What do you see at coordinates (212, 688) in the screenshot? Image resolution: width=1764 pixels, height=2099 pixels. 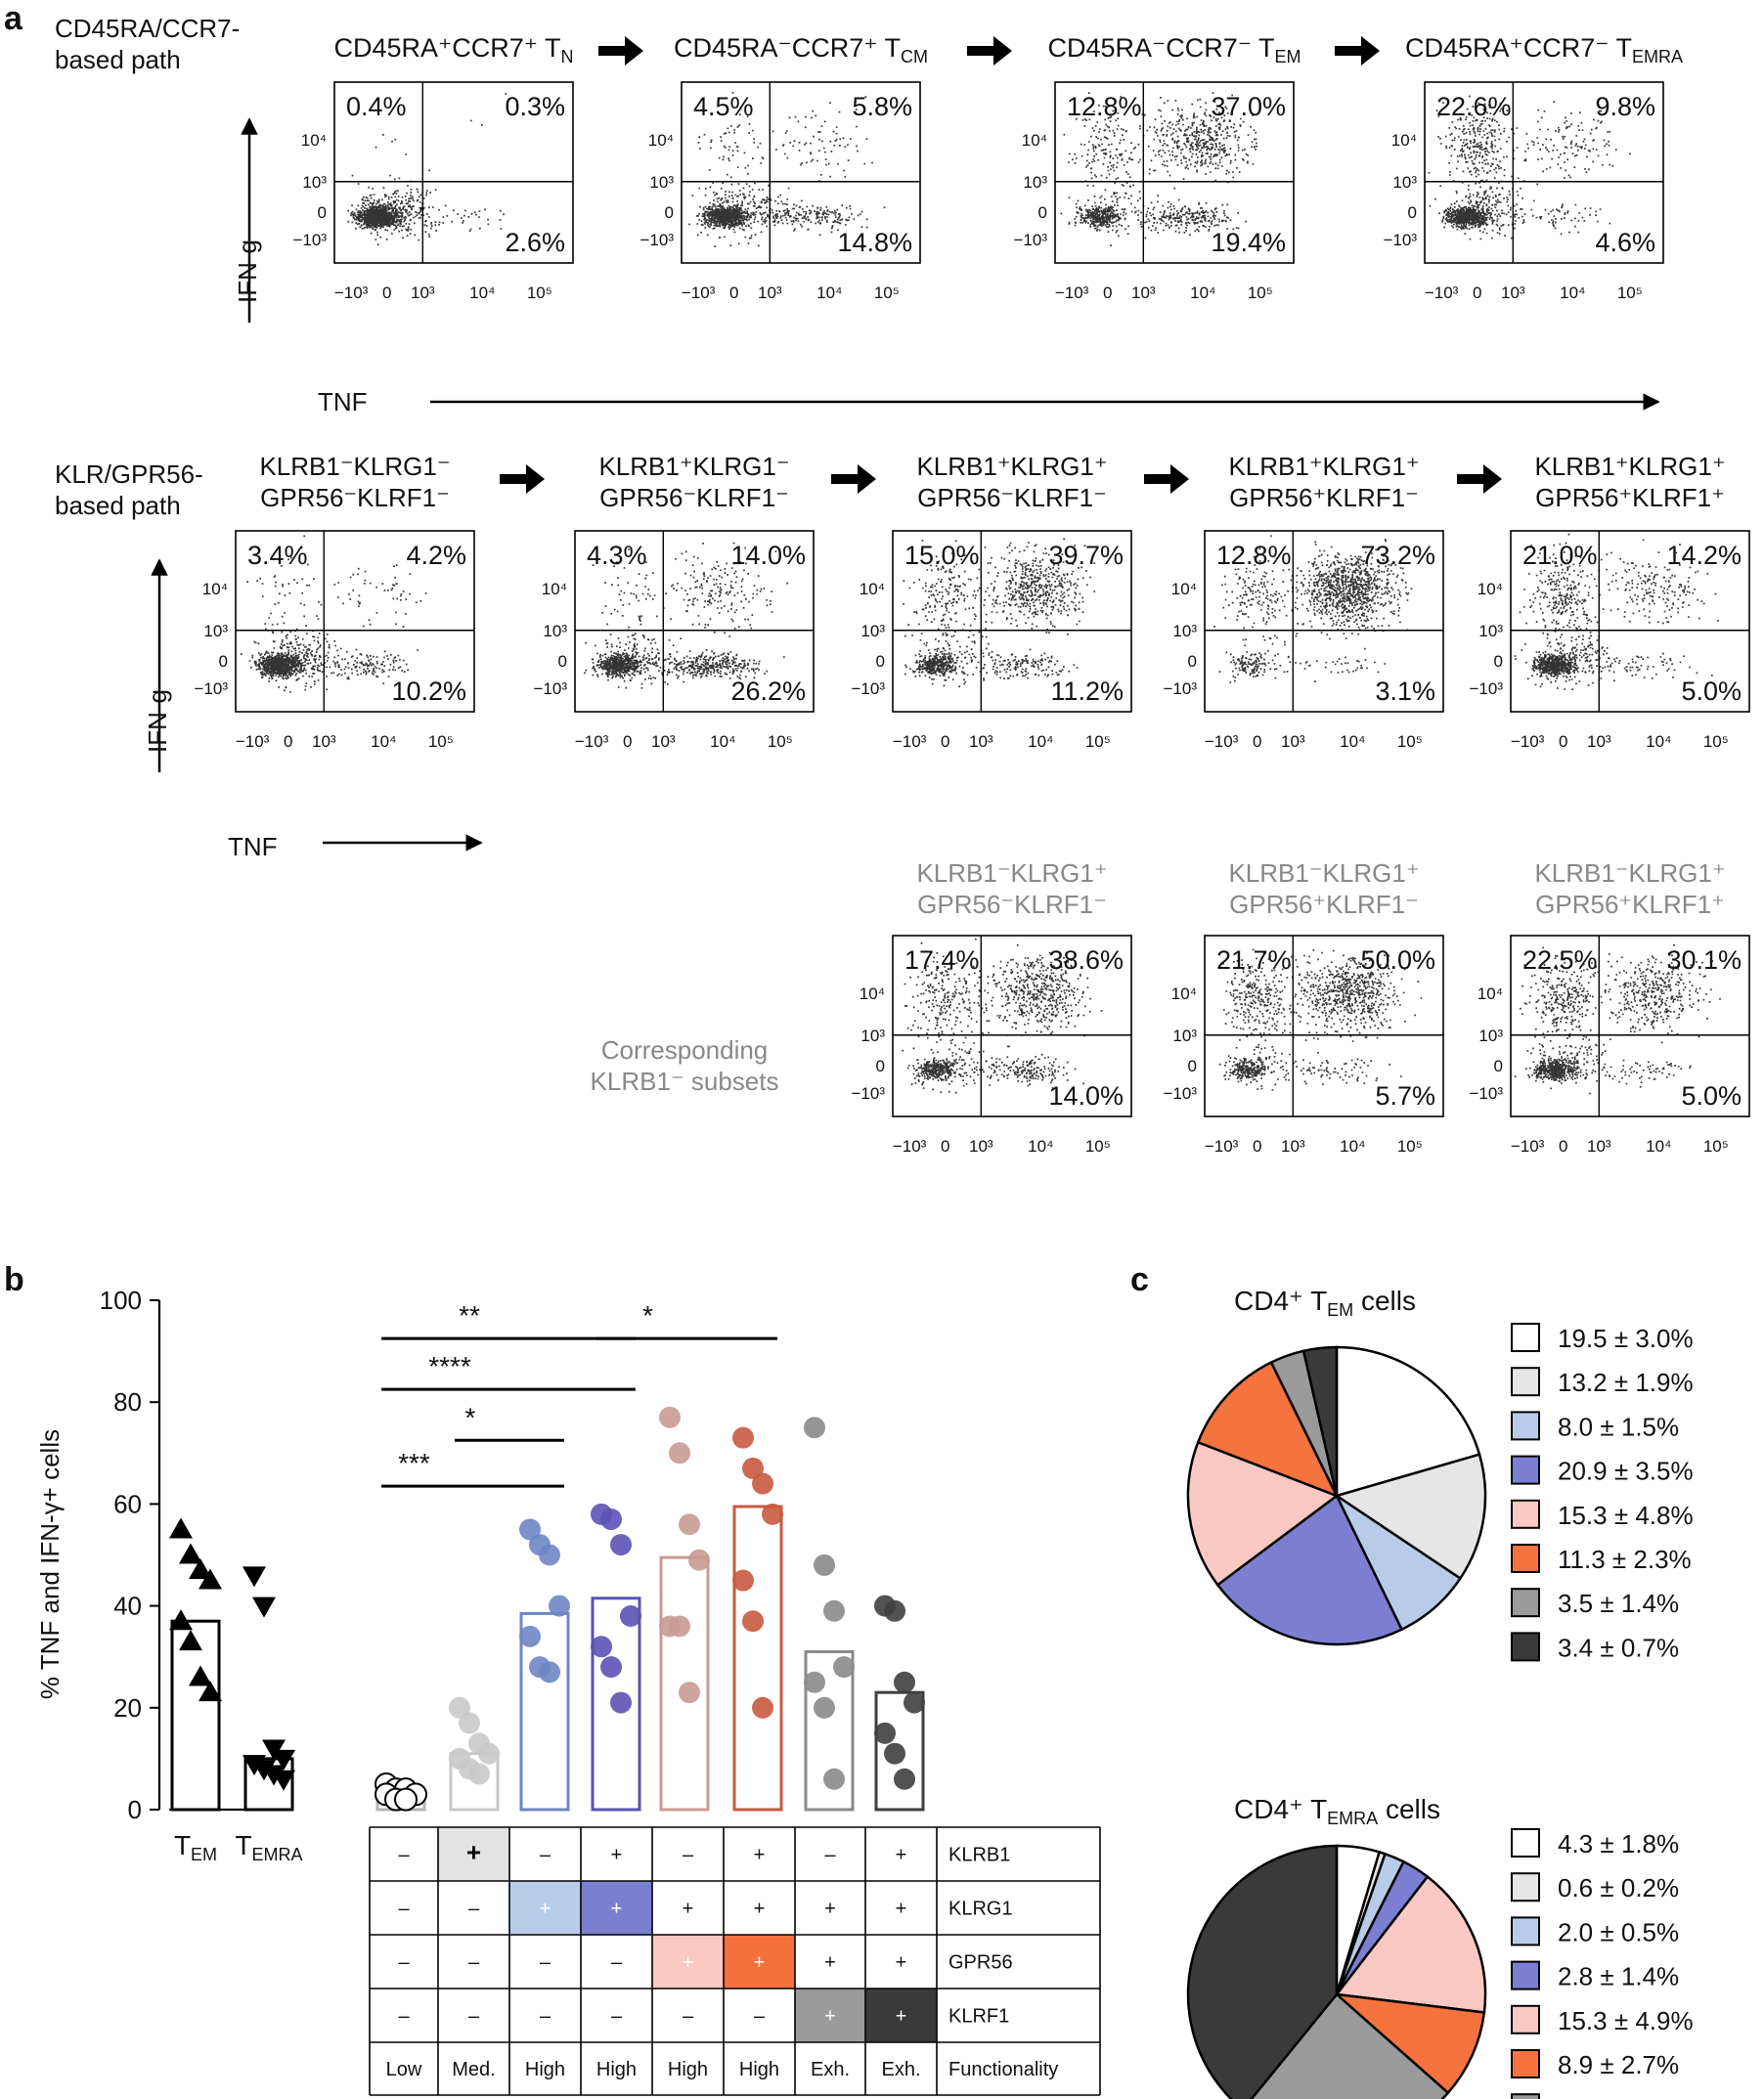 I see `y-tick-label: −10³` at bounding box center [212, 688].